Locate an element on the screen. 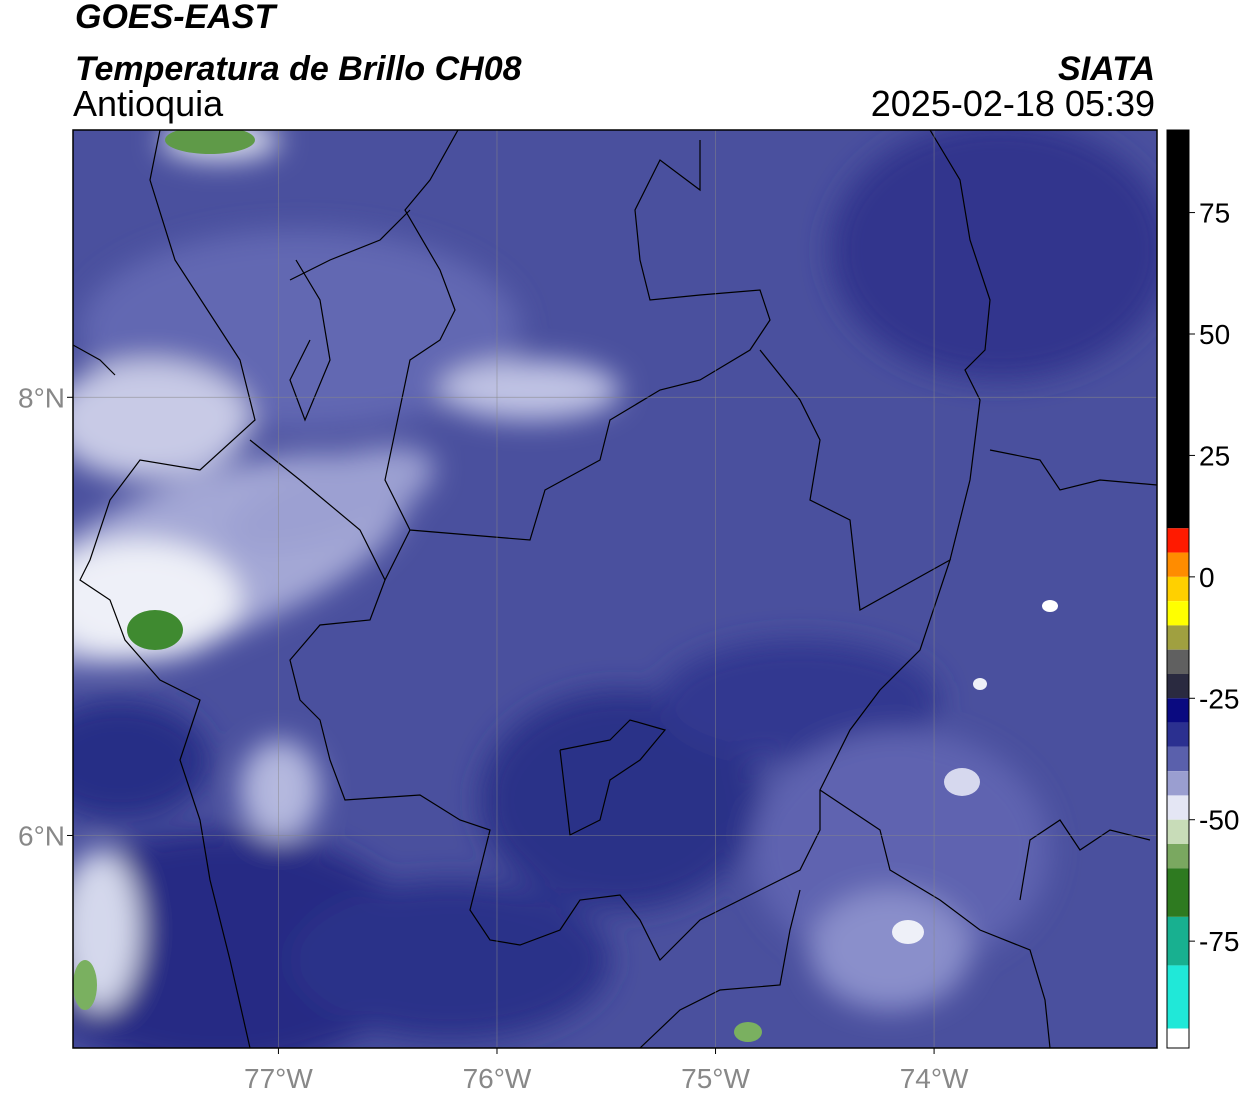 The height and width of the screenshot is (1099, 1252). colorbar-tick-label: -50 is located at coordinates (1219, 820).